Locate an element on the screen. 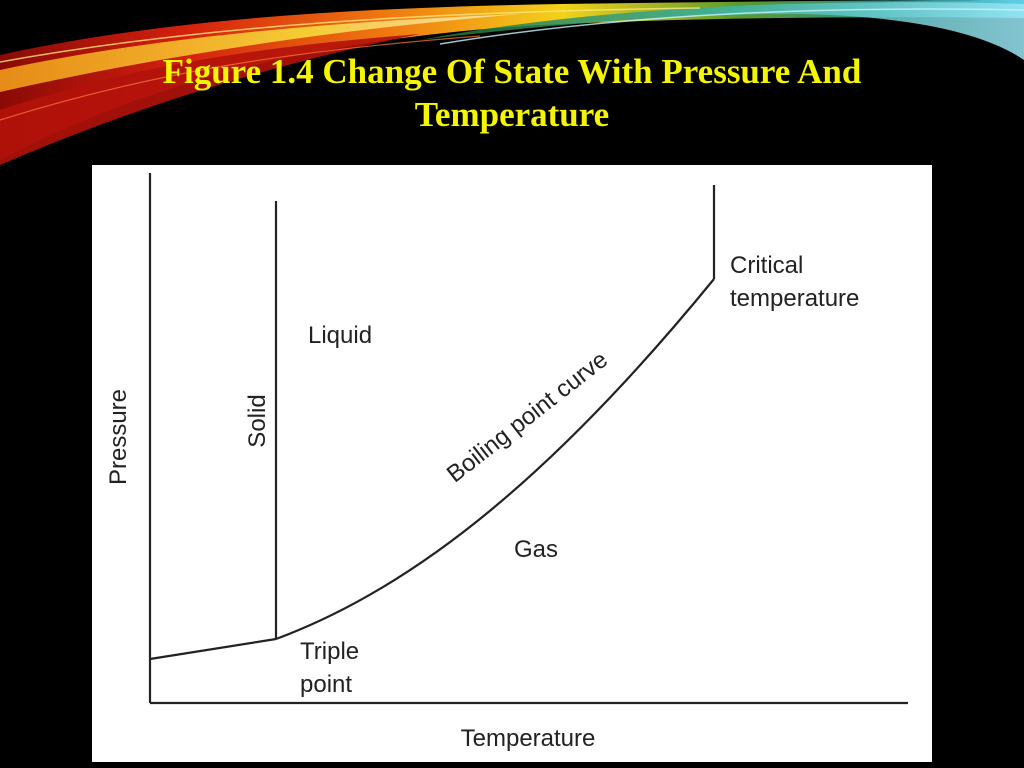 This screenshot has width=1024, height=768. swoosh-band-red is located at coordinates (210, 99).